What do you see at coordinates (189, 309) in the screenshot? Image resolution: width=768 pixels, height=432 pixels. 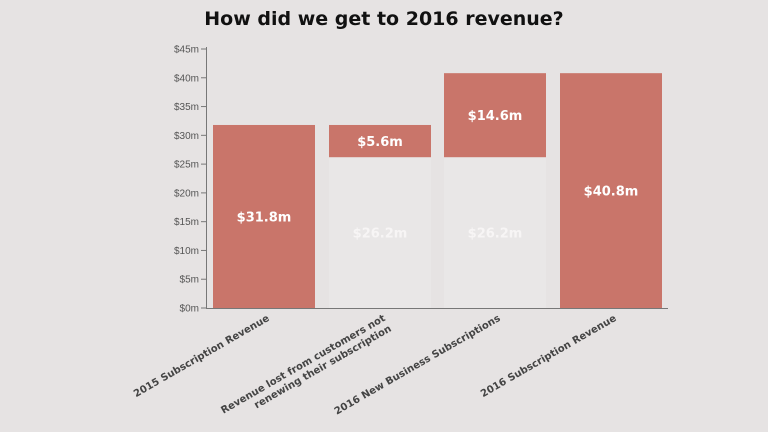 I see `y-tick-label: $0m` at bounding box center [189, 309].